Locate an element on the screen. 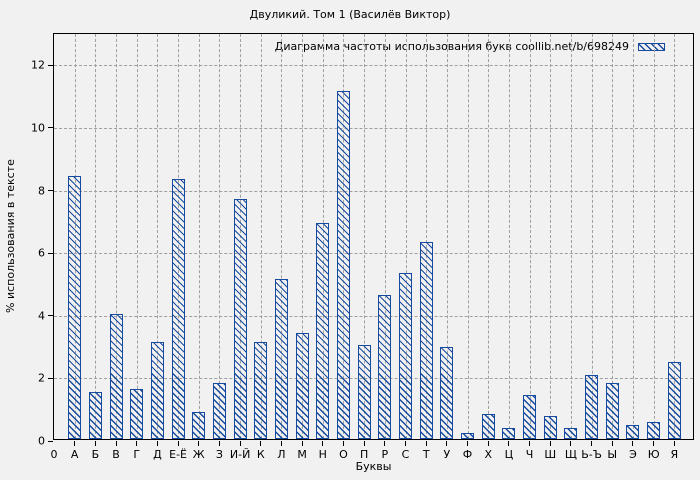  x-tick-label: Ж is located at coordinates (198, 454).